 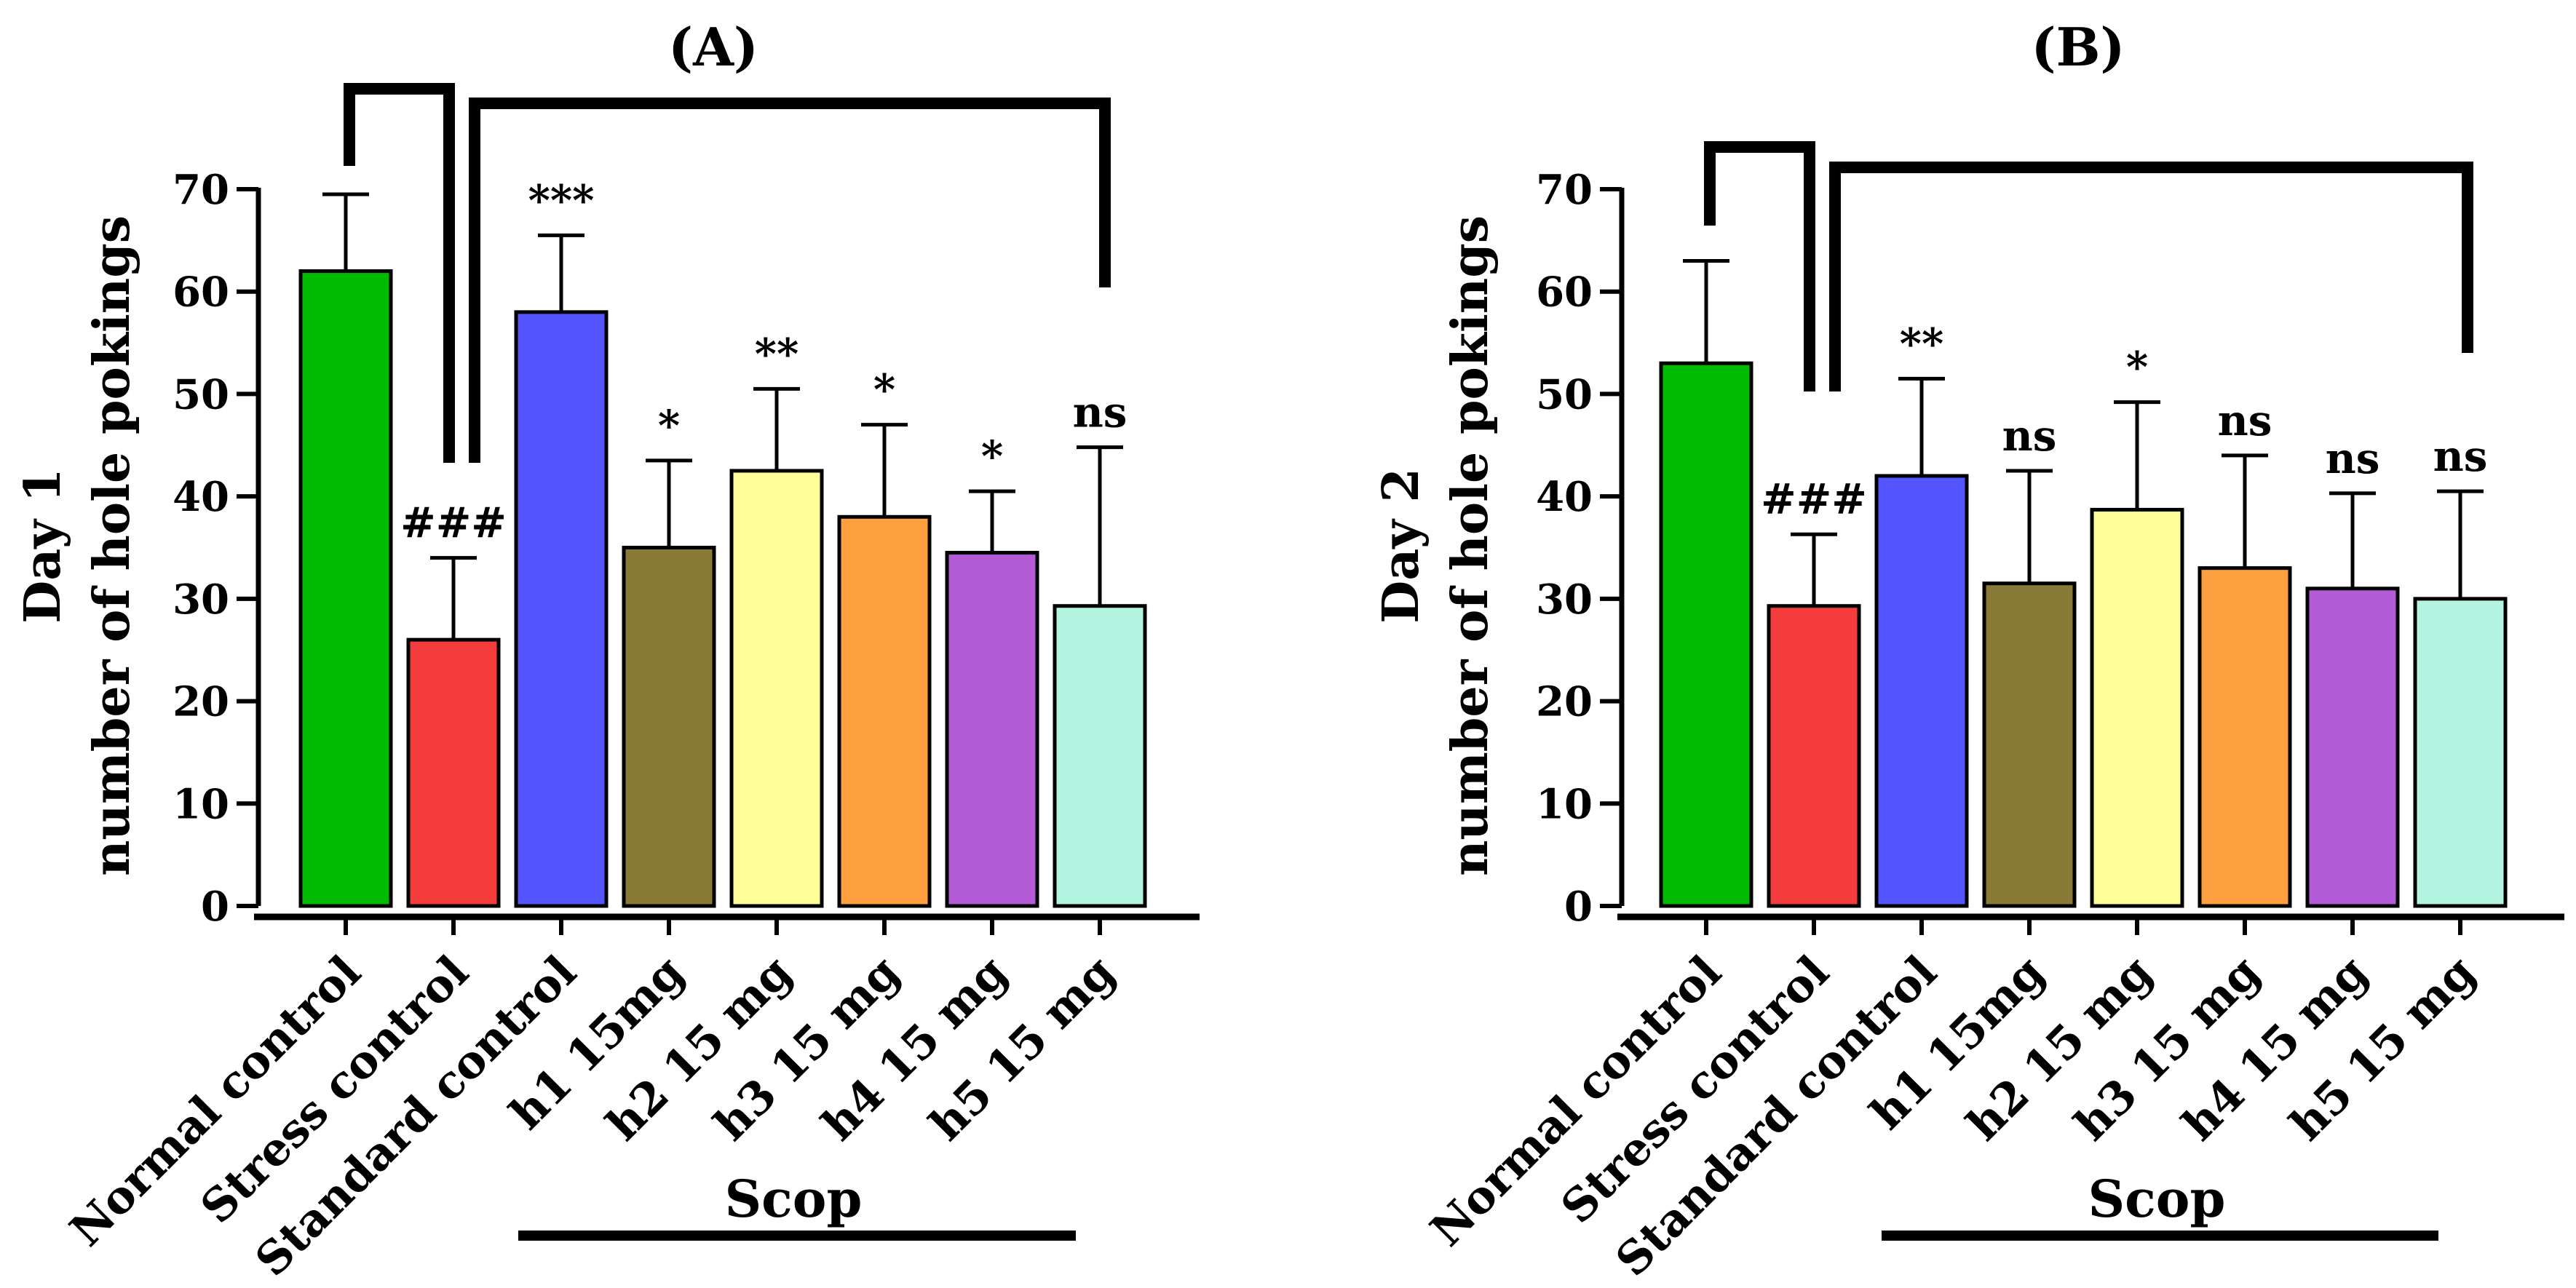 I want to click on y-axis-title-line1: Day 2, so click(x=1401, y=546).